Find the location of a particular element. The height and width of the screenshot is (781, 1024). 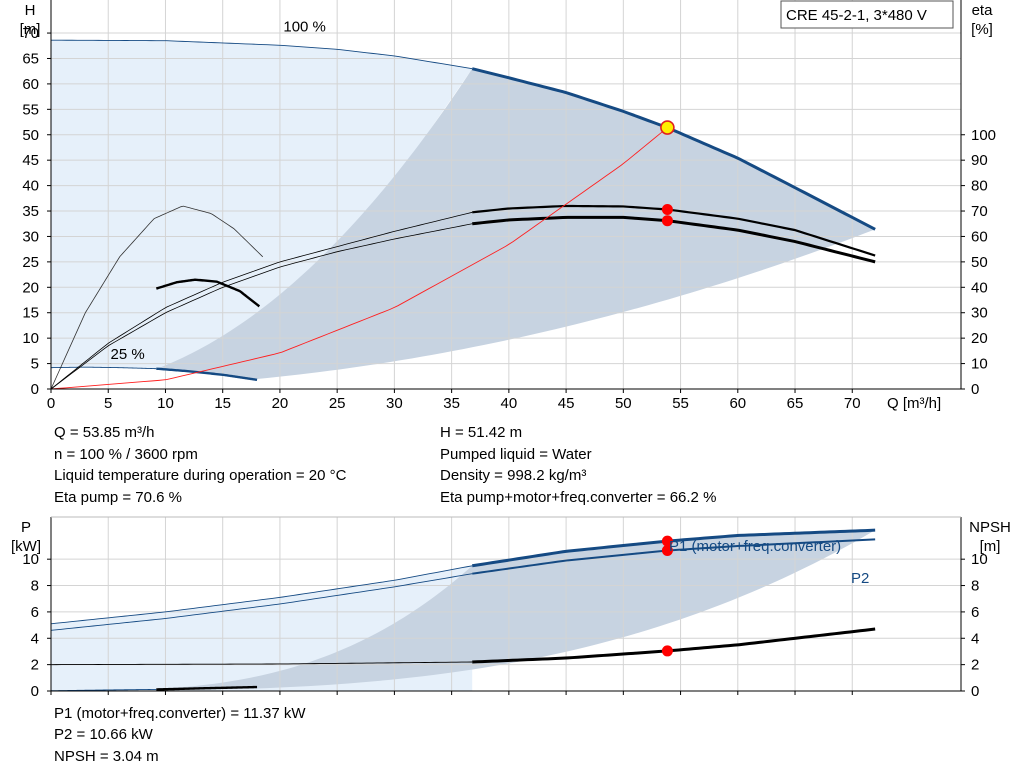

series-label-p2: P2 is located at coordinates (860, 578).